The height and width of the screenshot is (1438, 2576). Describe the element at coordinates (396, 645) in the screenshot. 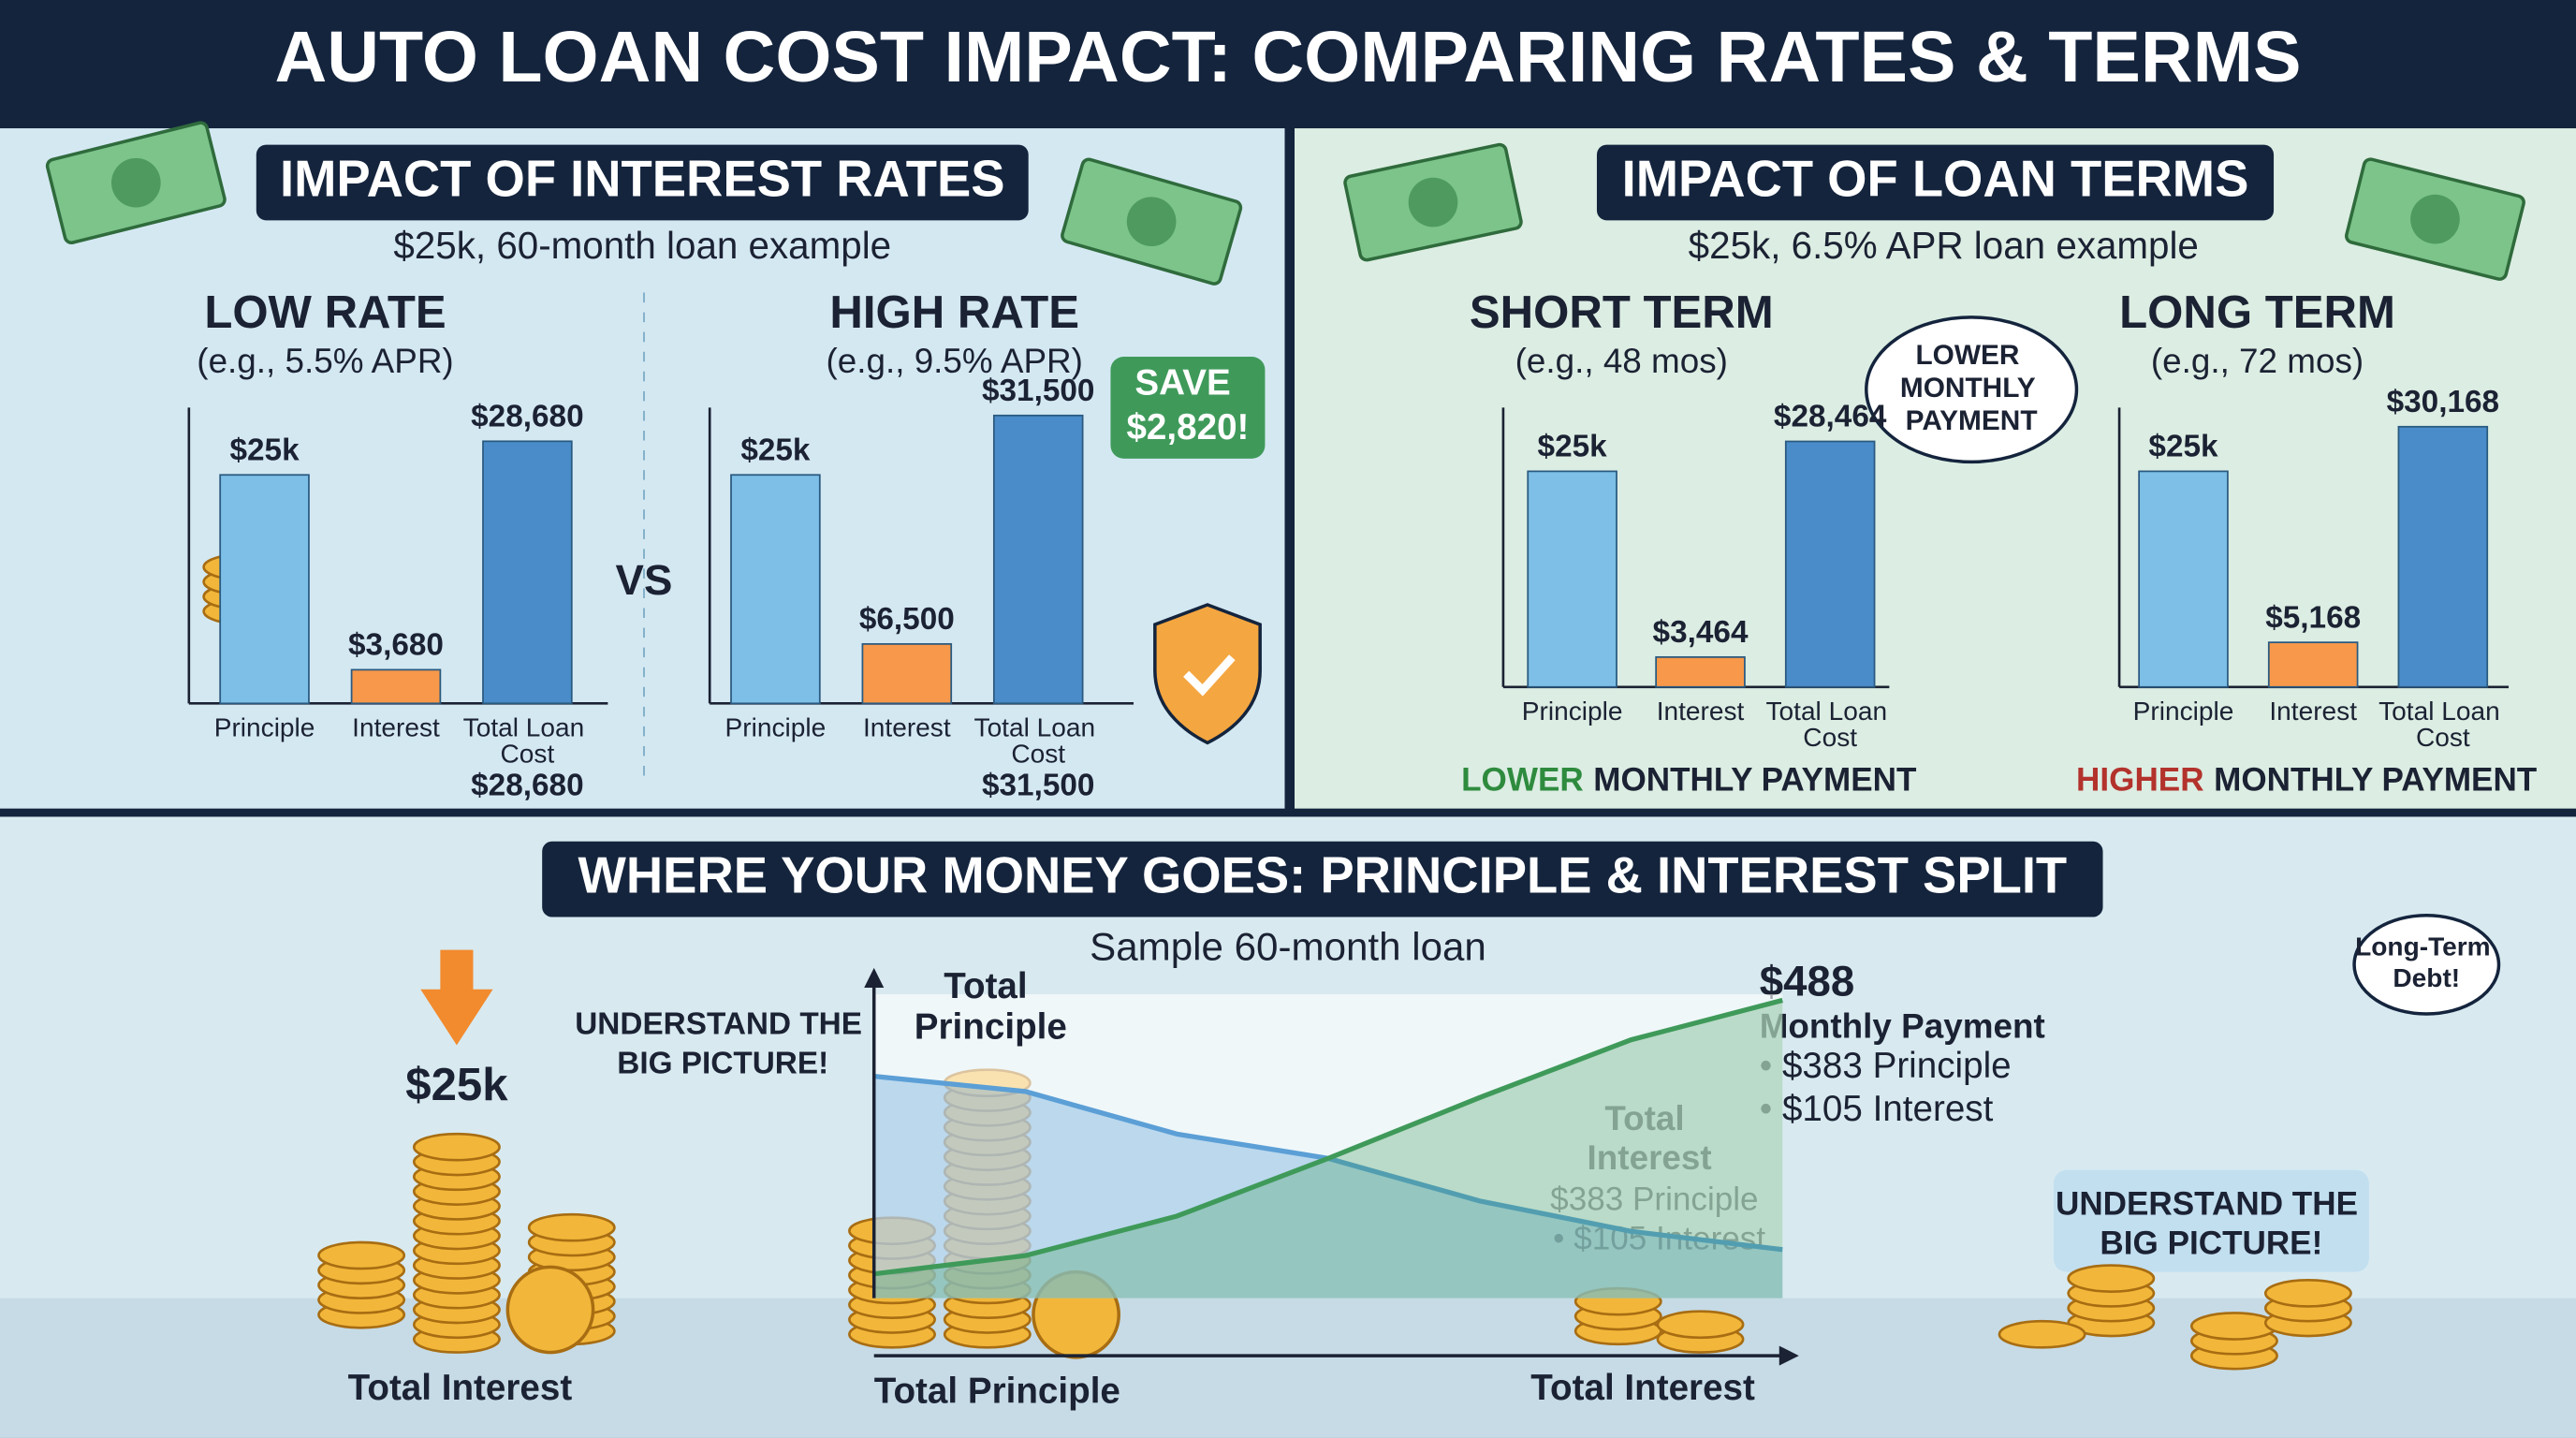

I see `value-label: $3,680` at that location.